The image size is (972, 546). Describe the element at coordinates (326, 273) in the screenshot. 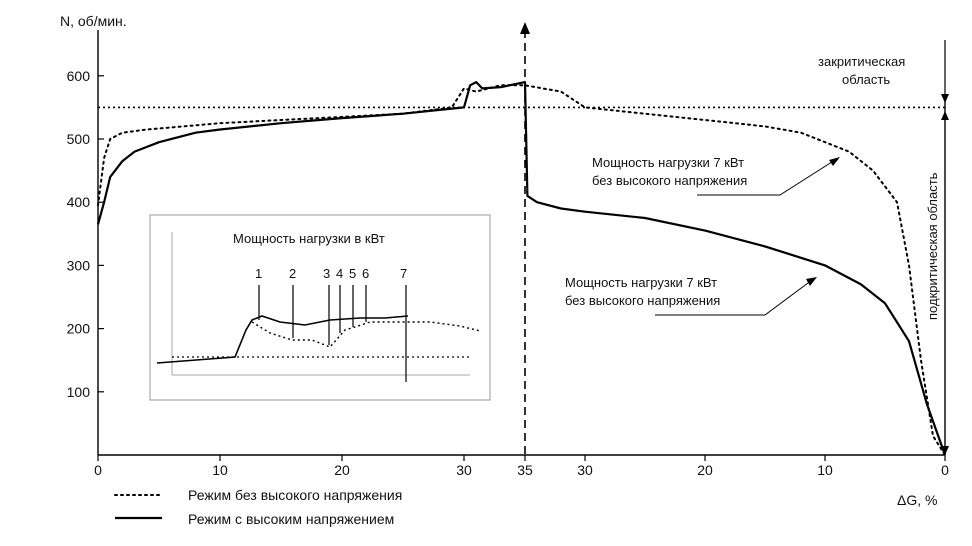

I see `svg-text: 3` at that location.